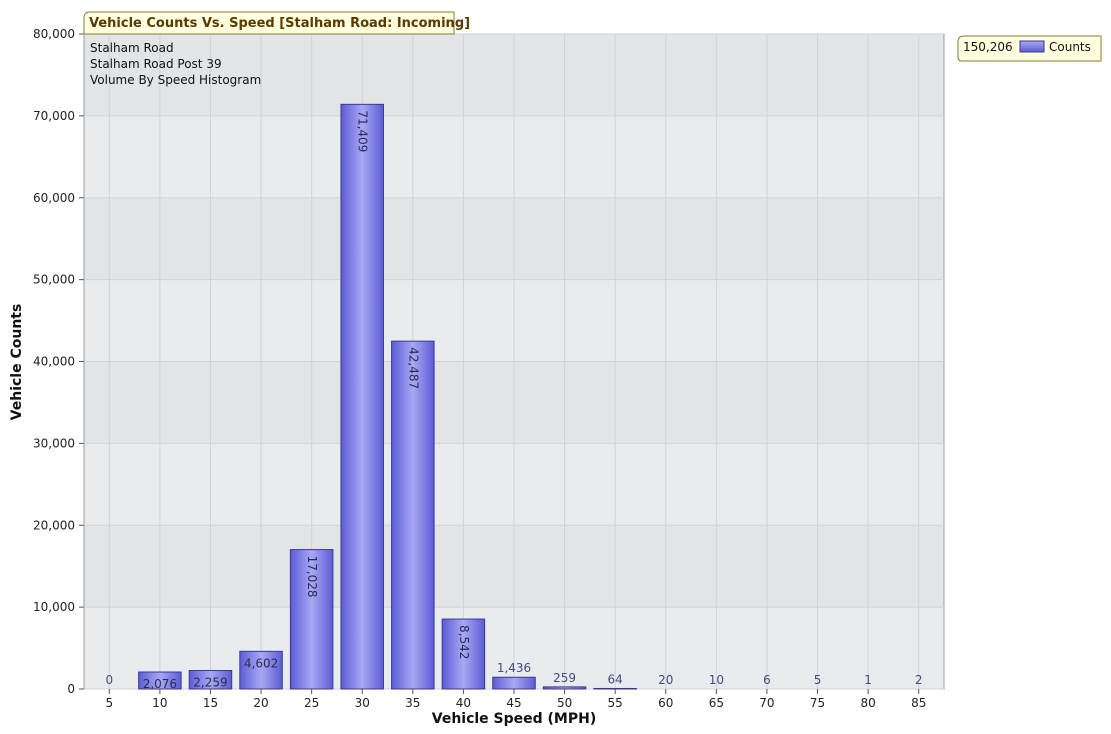  What do you see at coordinates (132, 48) in the screenshot?
I see `annotation-line-1: Stalham Road` at bounding box center [132, 48].